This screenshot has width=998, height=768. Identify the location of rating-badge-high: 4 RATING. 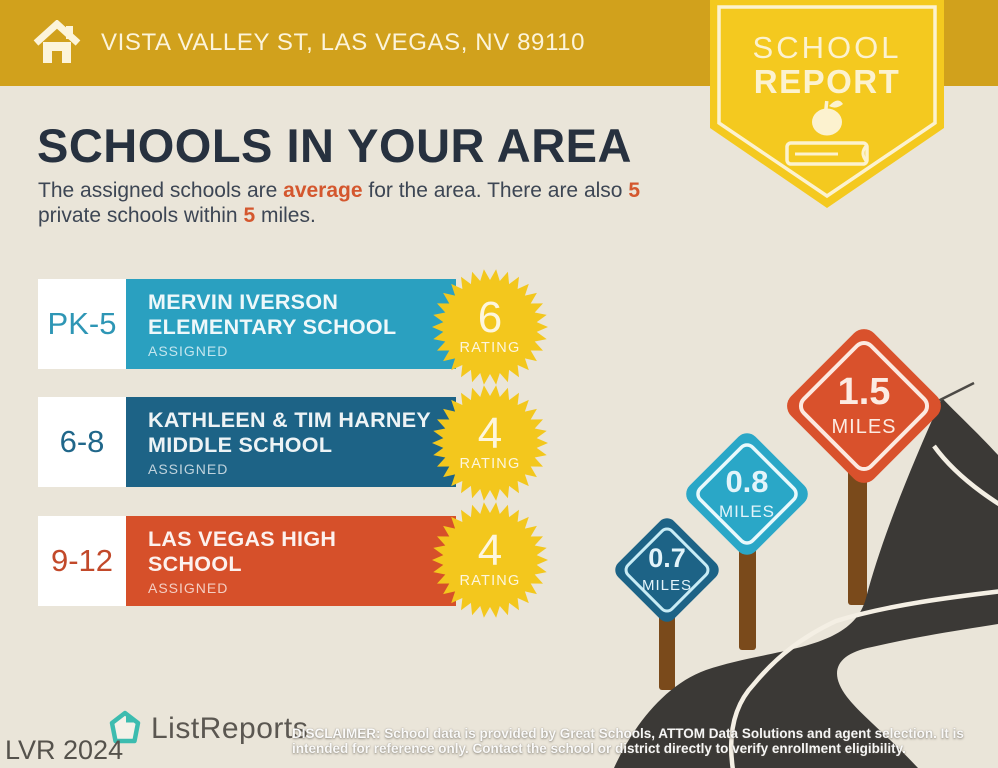
(490, 560).